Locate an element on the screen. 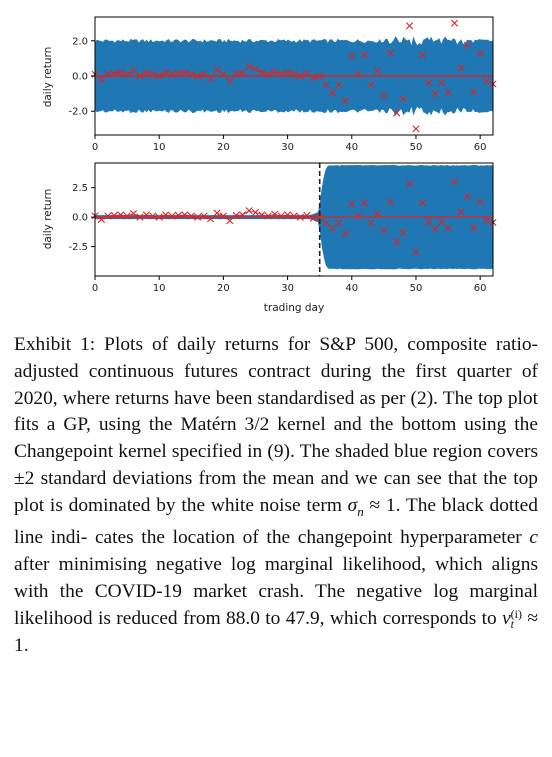 This screenshot has height=757, width=552. top-y-tick-label: 0.0 is located at coordinates (80, 77).